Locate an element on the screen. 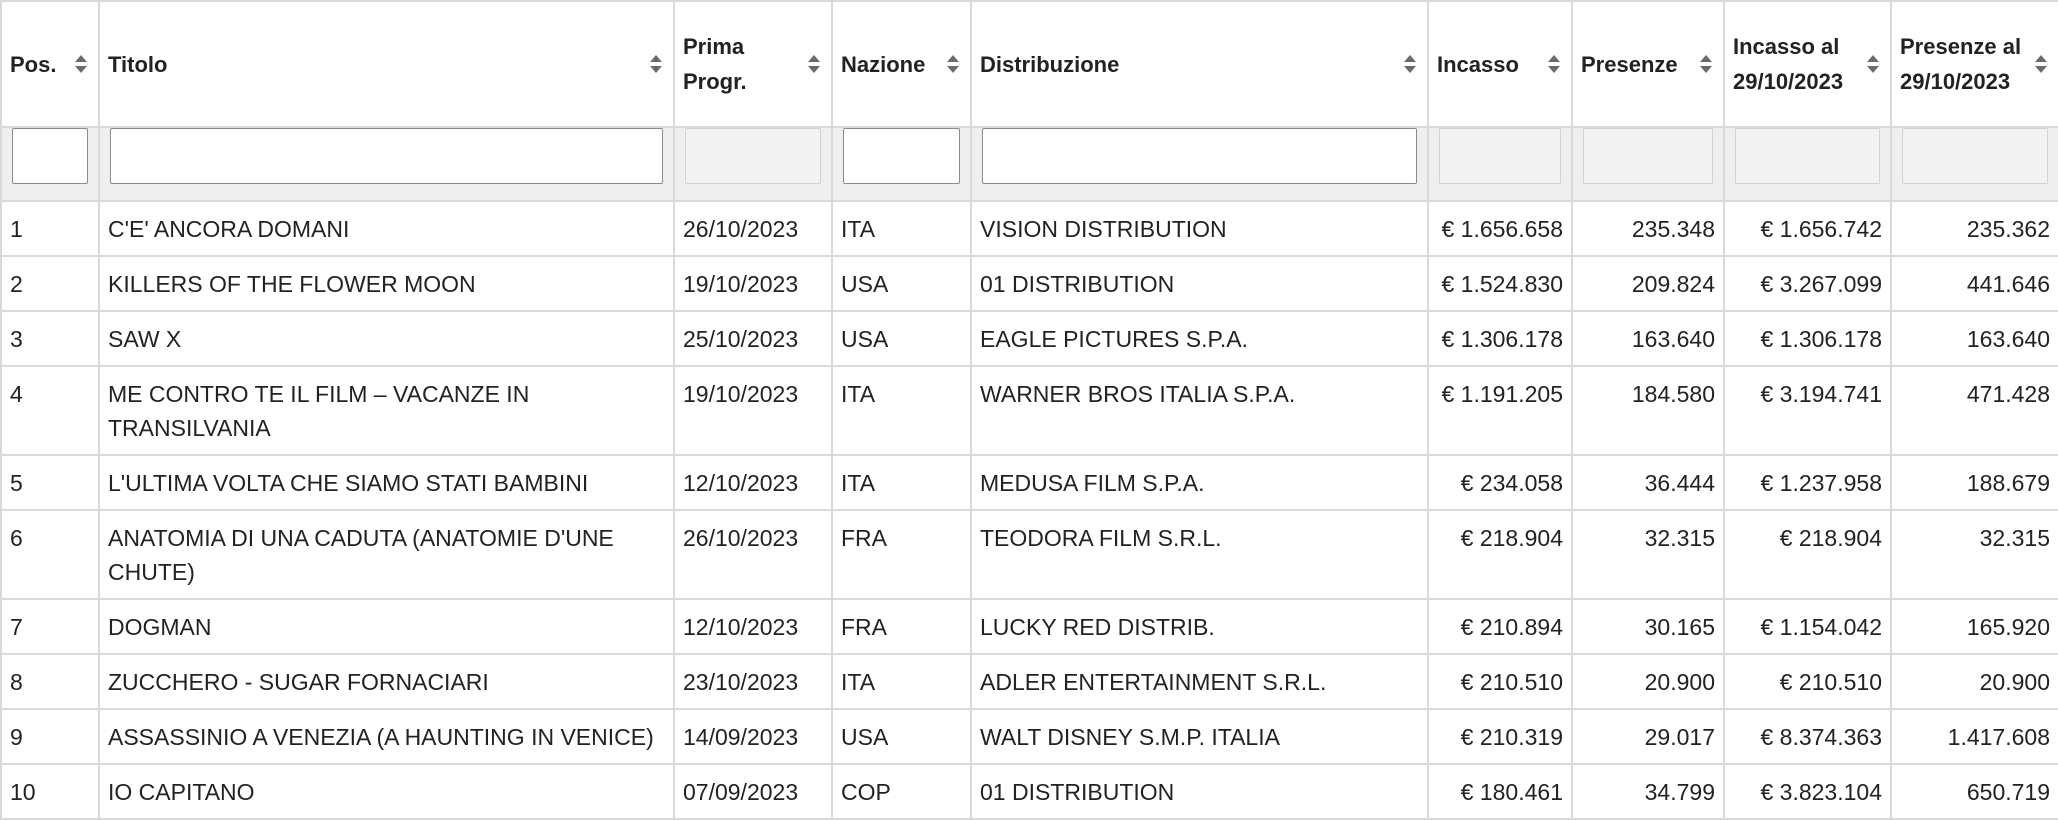  cell-incasso-tot: € 1.154.042 is located at coordinates (1807, 626).